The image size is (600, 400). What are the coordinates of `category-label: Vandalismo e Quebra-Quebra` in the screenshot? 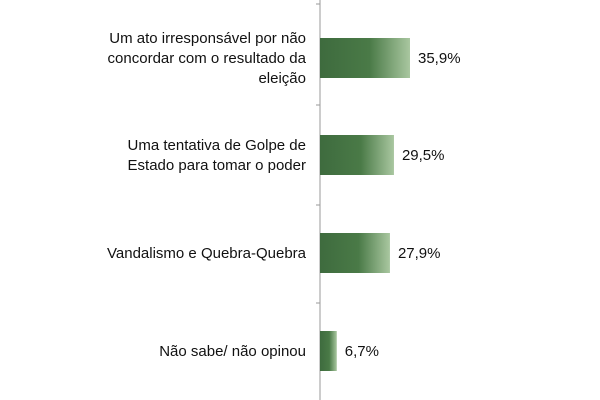 It's located at (207, 253).